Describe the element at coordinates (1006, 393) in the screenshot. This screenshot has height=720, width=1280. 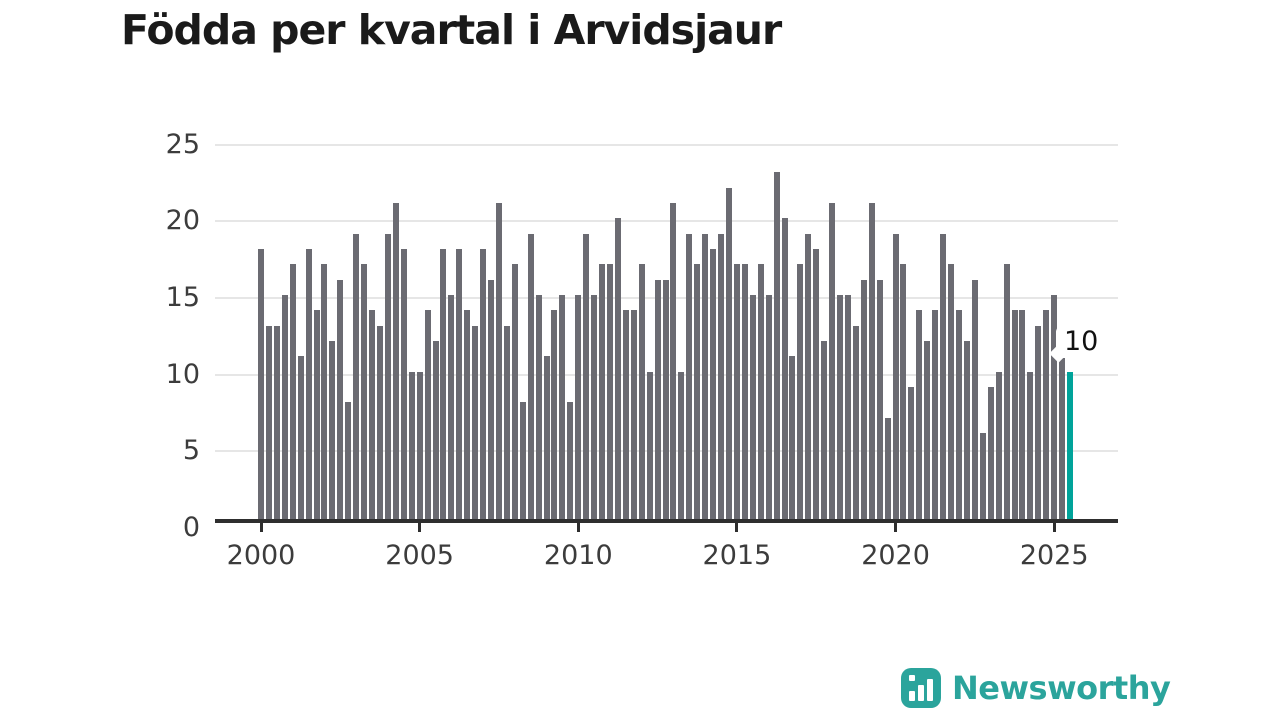
I see `bar-2023-q3` at that location.